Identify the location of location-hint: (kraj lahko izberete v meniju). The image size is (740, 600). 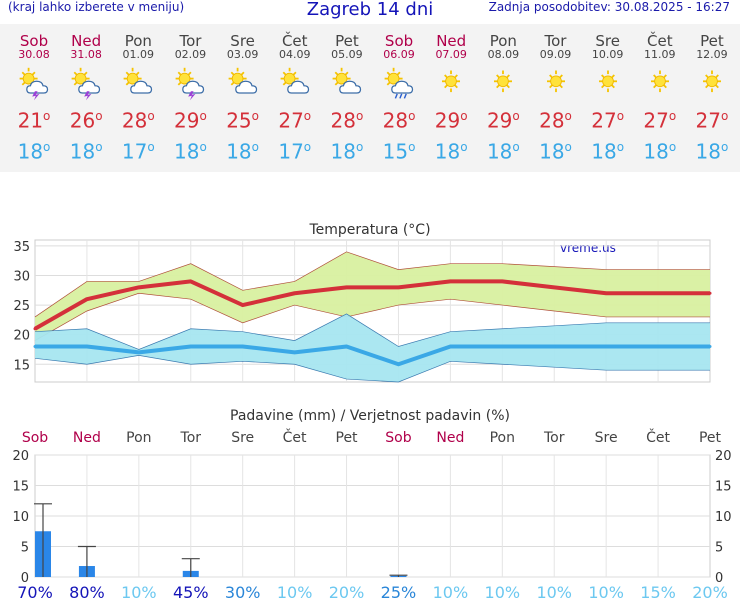
(96, 7).